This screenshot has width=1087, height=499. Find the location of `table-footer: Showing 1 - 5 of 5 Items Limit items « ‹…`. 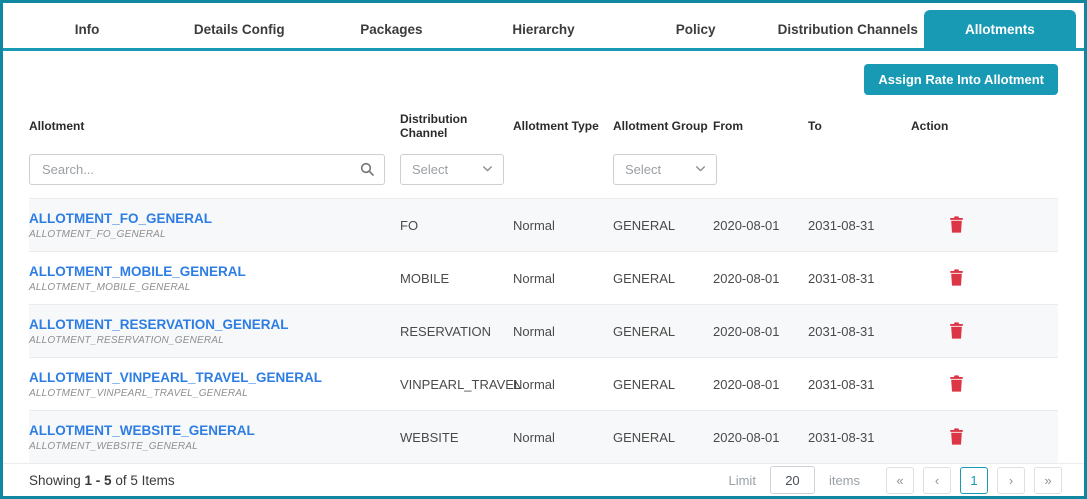

table-footer: Showing 1 - 5 of 5 Items Limit items « ‹… is located at coordinates (543, 479).